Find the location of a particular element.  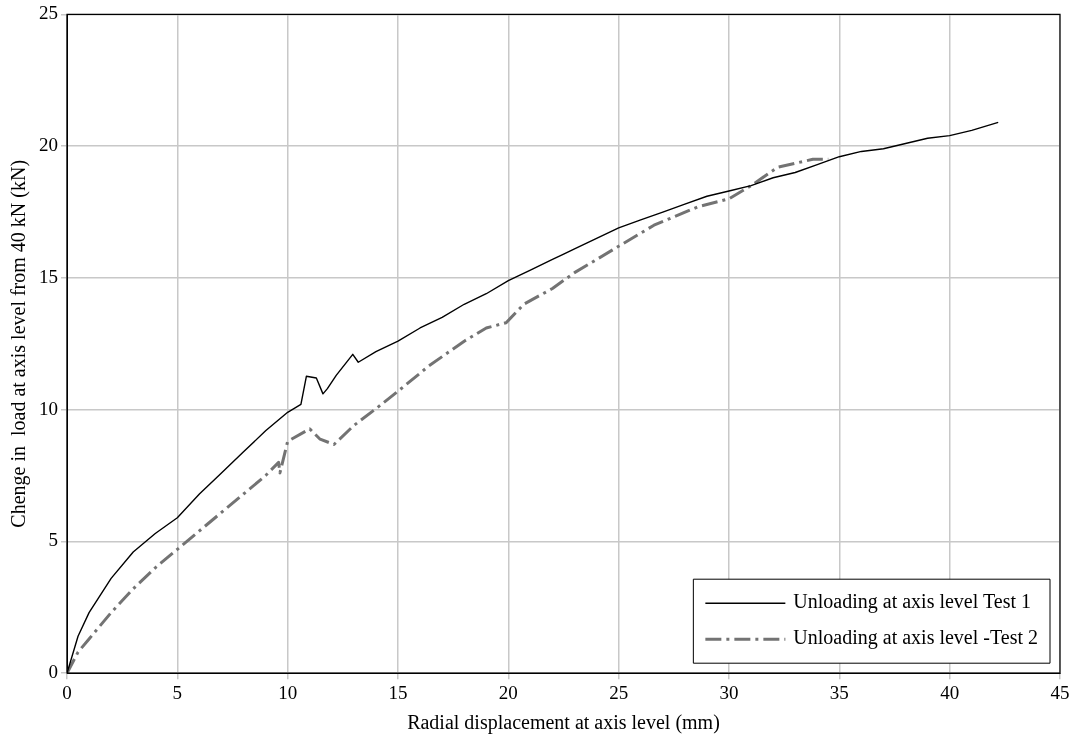

y-tick-label: 15 is located at coordinates (48, 276).